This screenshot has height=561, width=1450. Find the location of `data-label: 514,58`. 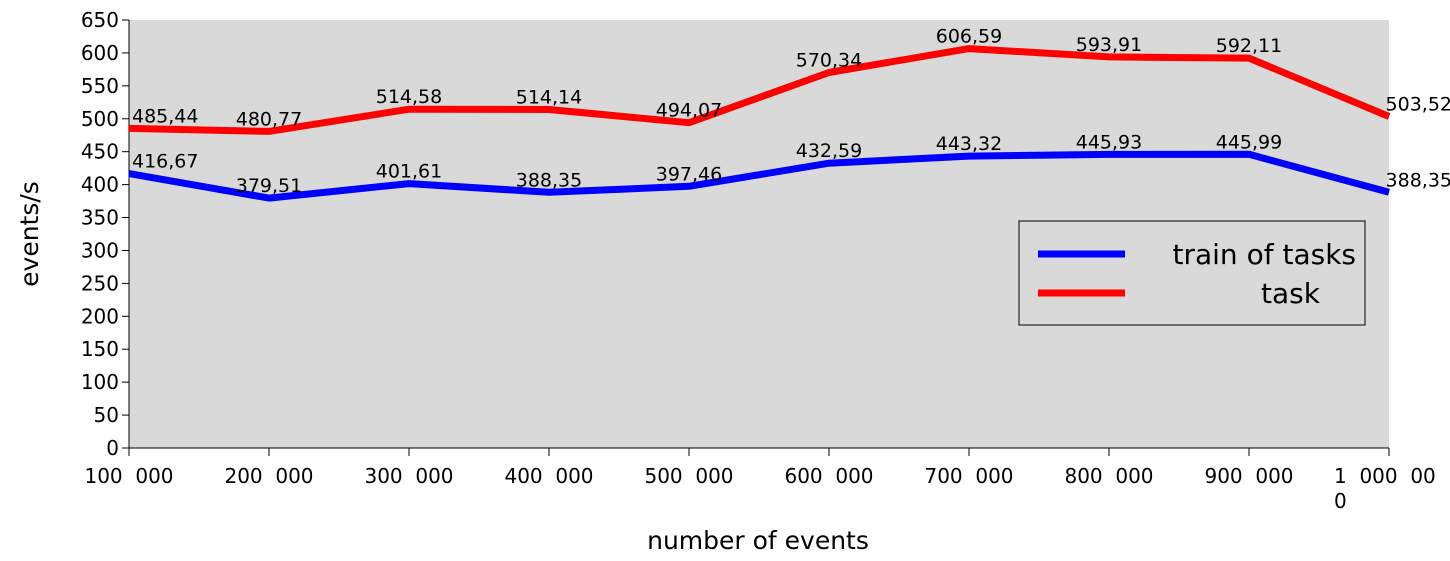

data-label: 514,58 is located at coordinates (409, 97).